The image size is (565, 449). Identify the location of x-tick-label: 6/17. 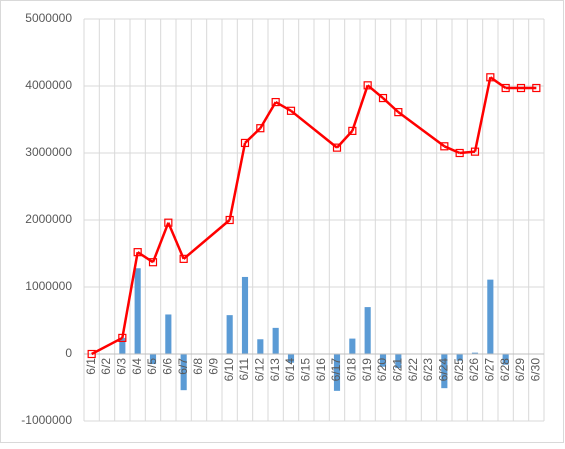
(336, 370).